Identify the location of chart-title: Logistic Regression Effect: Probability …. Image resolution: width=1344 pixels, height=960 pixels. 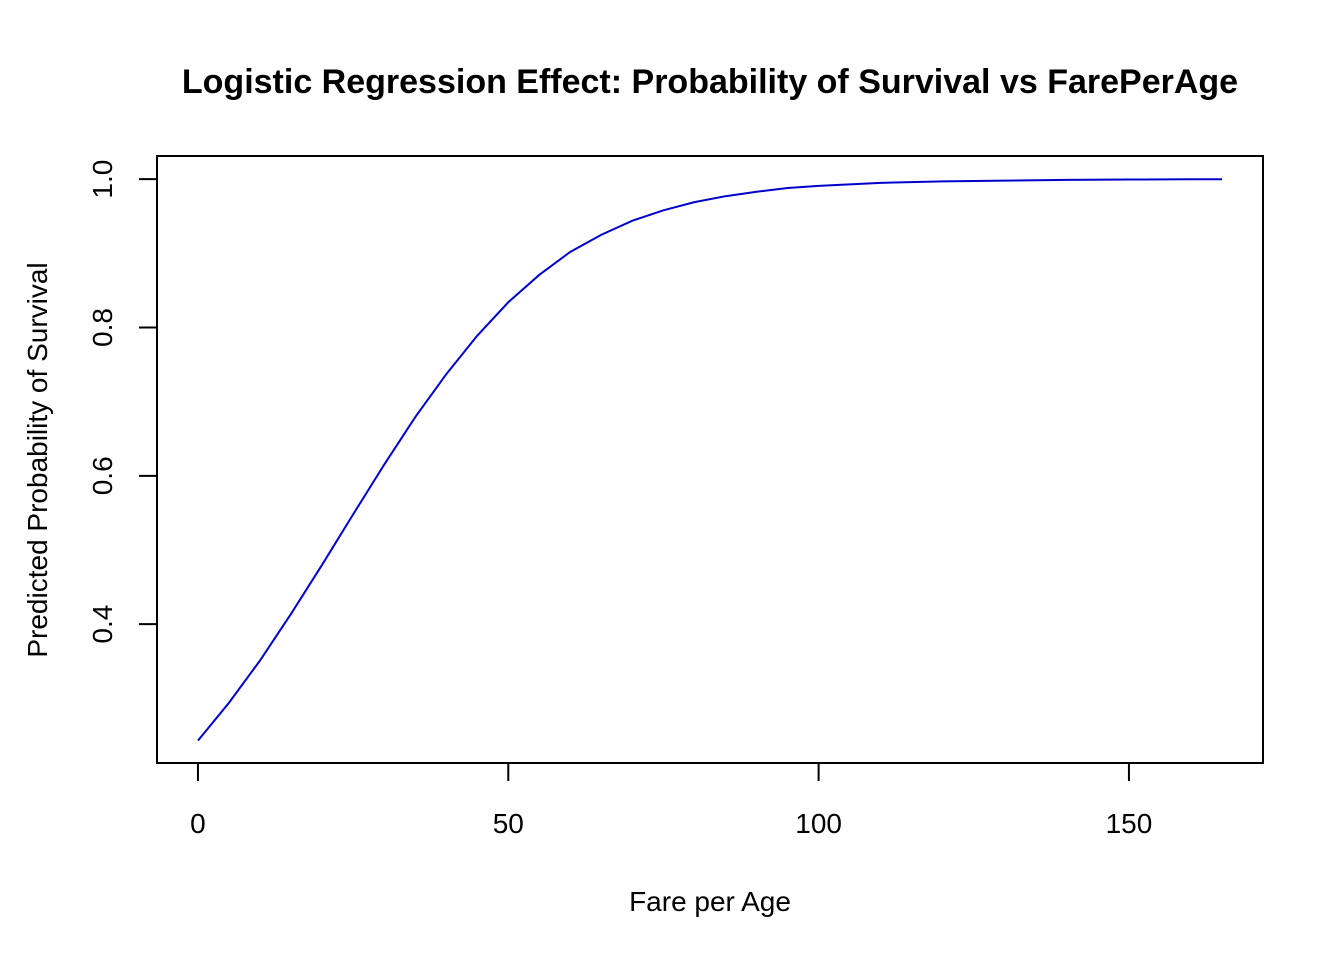
(710, 82).